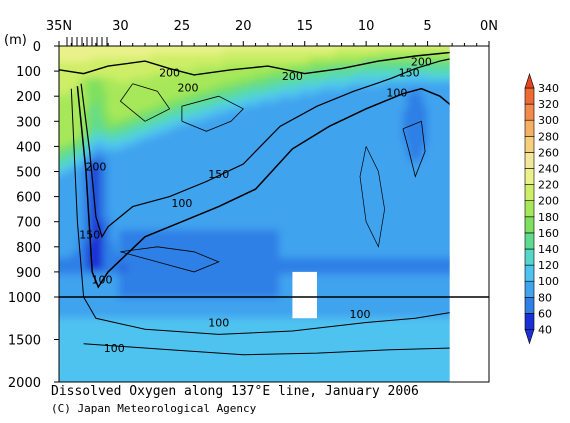 The width and height of the screenshot is (570, 423). Describe the element at coordinates (529, 337) in the screenshot. I see `colorbar-lower-extend` at that location.